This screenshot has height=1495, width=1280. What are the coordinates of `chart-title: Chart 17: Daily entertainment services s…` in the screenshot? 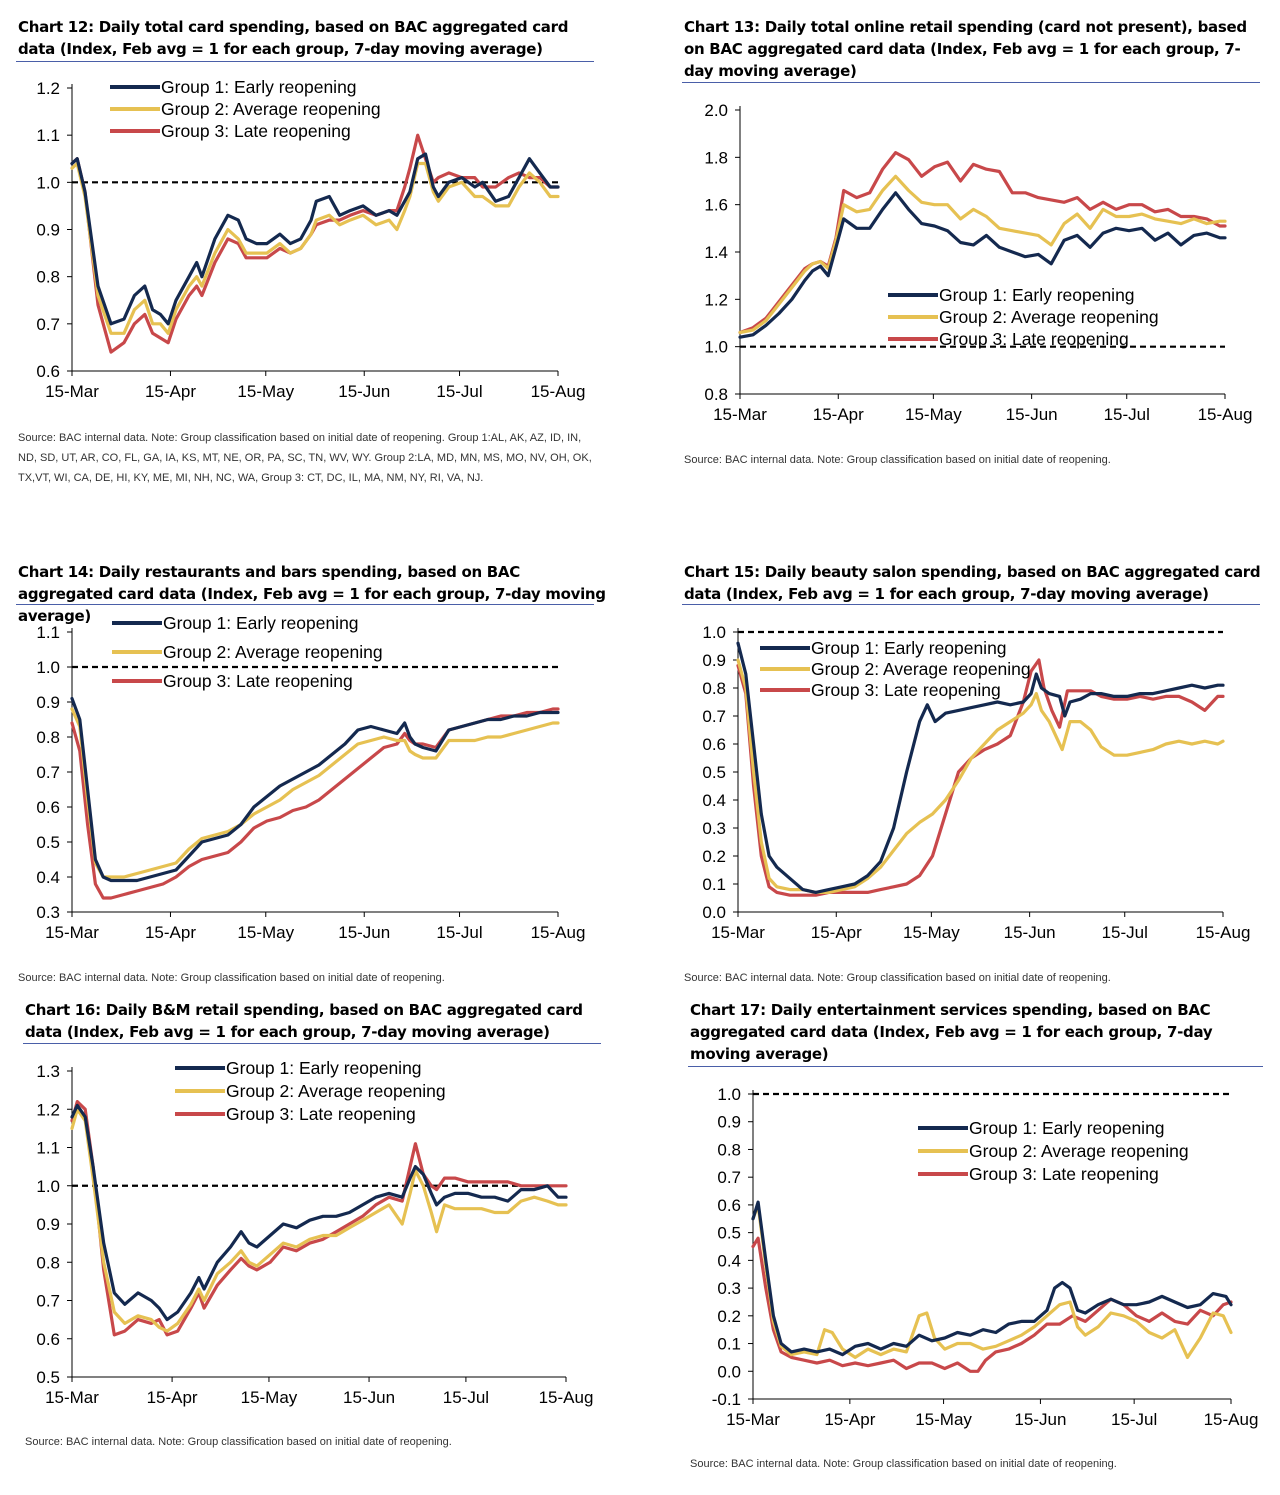 It's located at (951, 1032).